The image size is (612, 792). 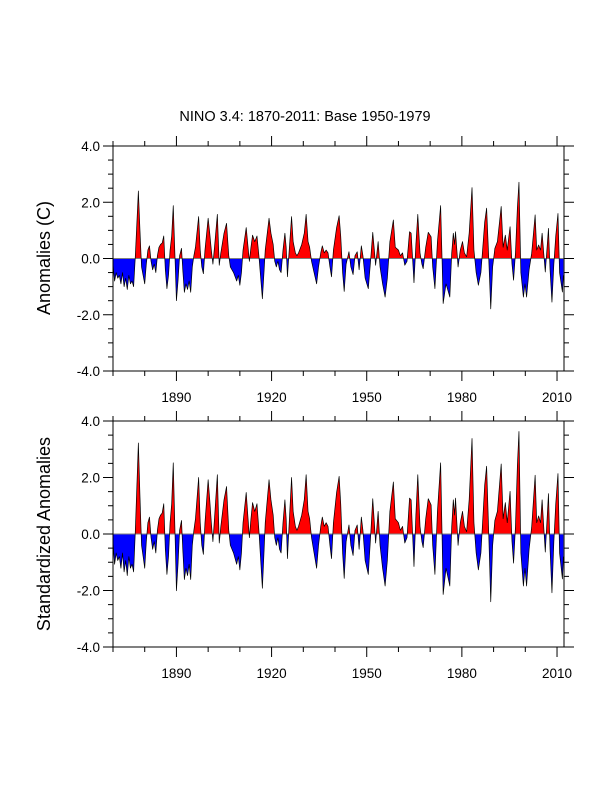 I want to click on series-line-anomalies, so click(x=338, y=245).